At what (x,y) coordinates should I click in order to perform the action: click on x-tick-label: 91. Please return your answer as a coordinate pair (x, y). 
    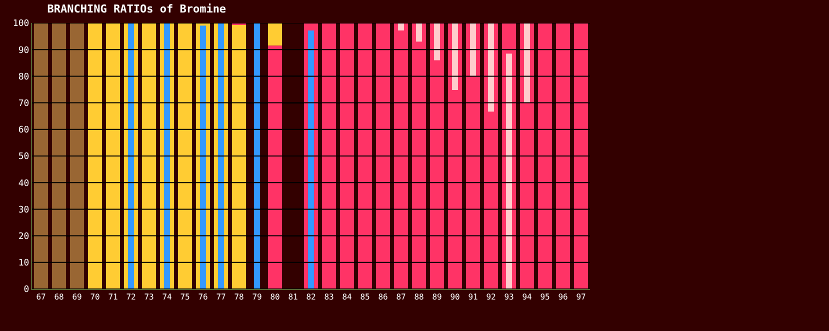
    Looking at the image, I should click on (473, 297).